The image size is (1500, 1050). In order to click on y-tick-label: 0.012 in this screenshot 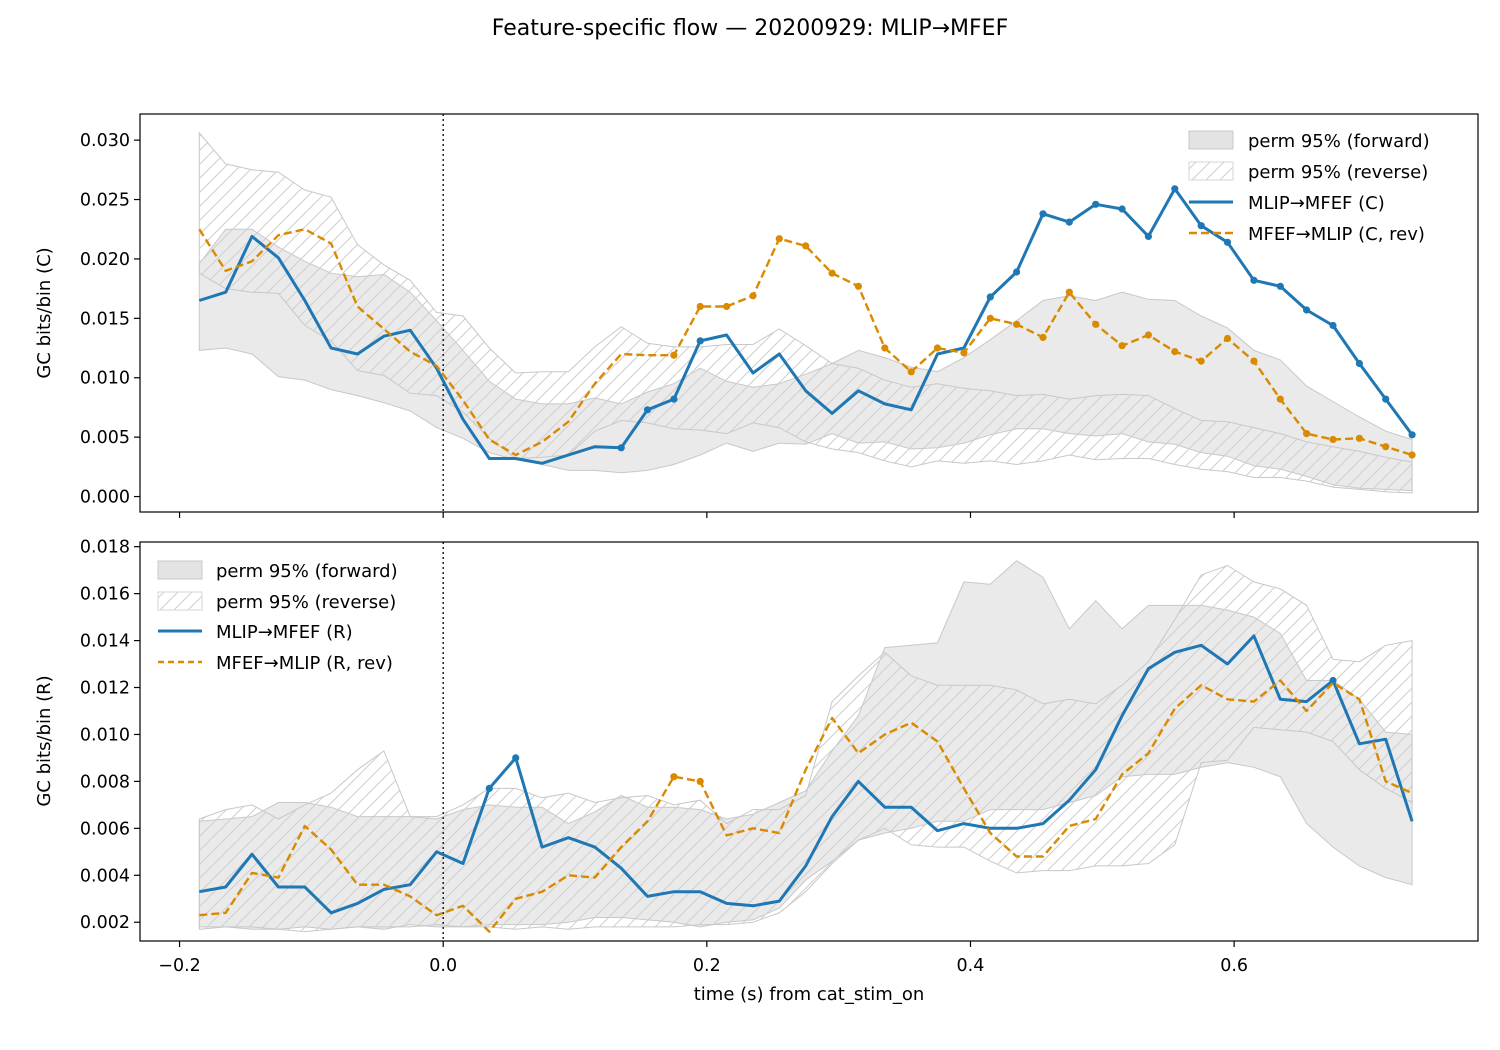, I will do `click(105, 689)`.